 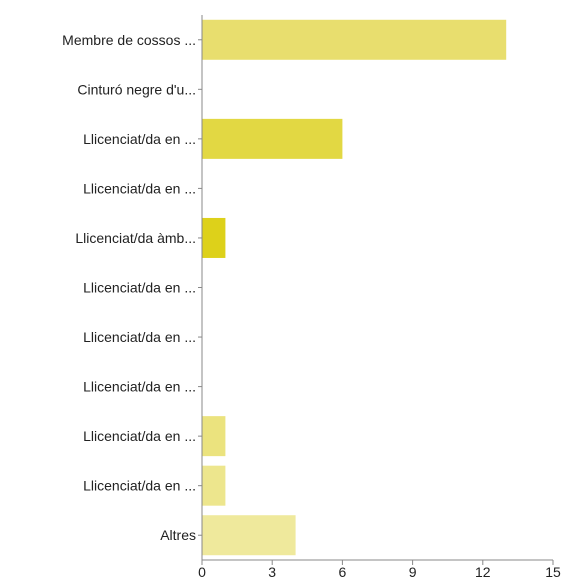 What do you see at coordinates (483, 570) in the screenshot?
I see `x-tick-label-4: 12` at bounding box center [483, 570].